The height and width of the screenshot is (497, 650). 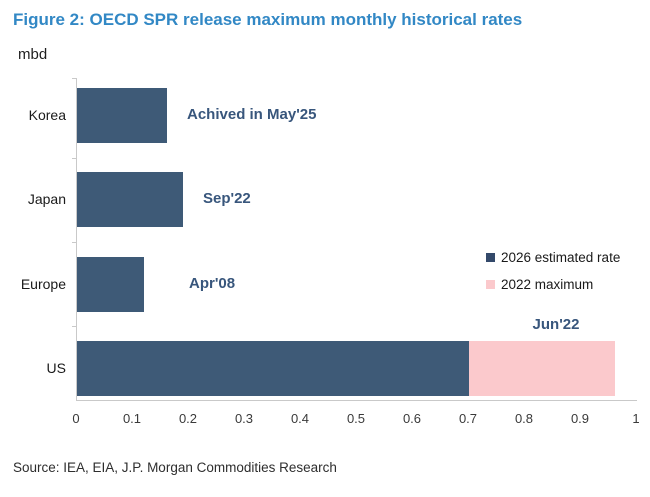 I want to click on x-axis-tick-label: 0, so click(x=76, y=418).